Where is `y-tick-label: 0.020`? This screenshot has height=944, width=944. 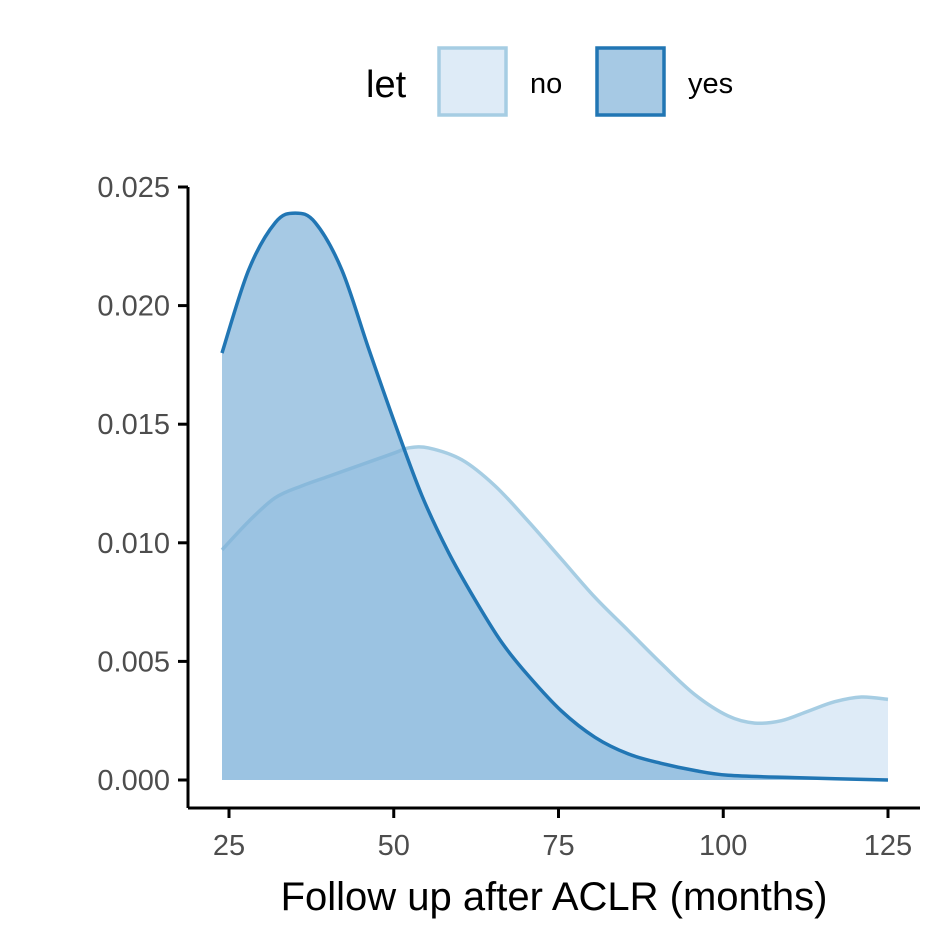 y-tick-label: 0.020 is located at coordinates (133, 307).